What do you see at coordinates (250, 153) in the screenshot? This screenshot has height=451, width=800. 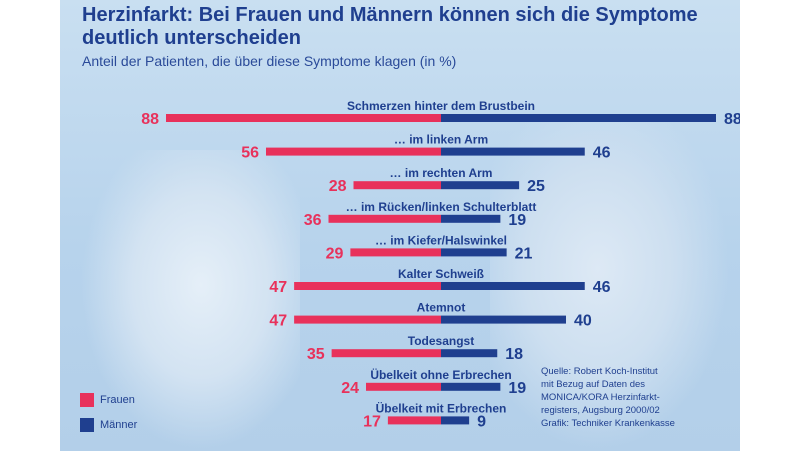 I see `value-label-women: 56` at bounding box center [250, 153].